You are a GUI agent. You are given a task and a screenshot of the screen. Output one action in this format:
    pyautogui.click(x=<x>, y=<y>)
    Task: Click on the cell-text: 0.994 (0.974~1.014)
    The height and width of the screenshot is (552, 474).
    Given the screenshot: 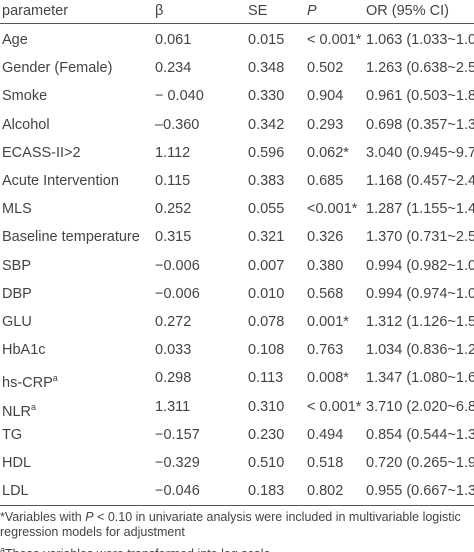 What is the action you would take?
    pyautogui.click(x=420, y=293)
    